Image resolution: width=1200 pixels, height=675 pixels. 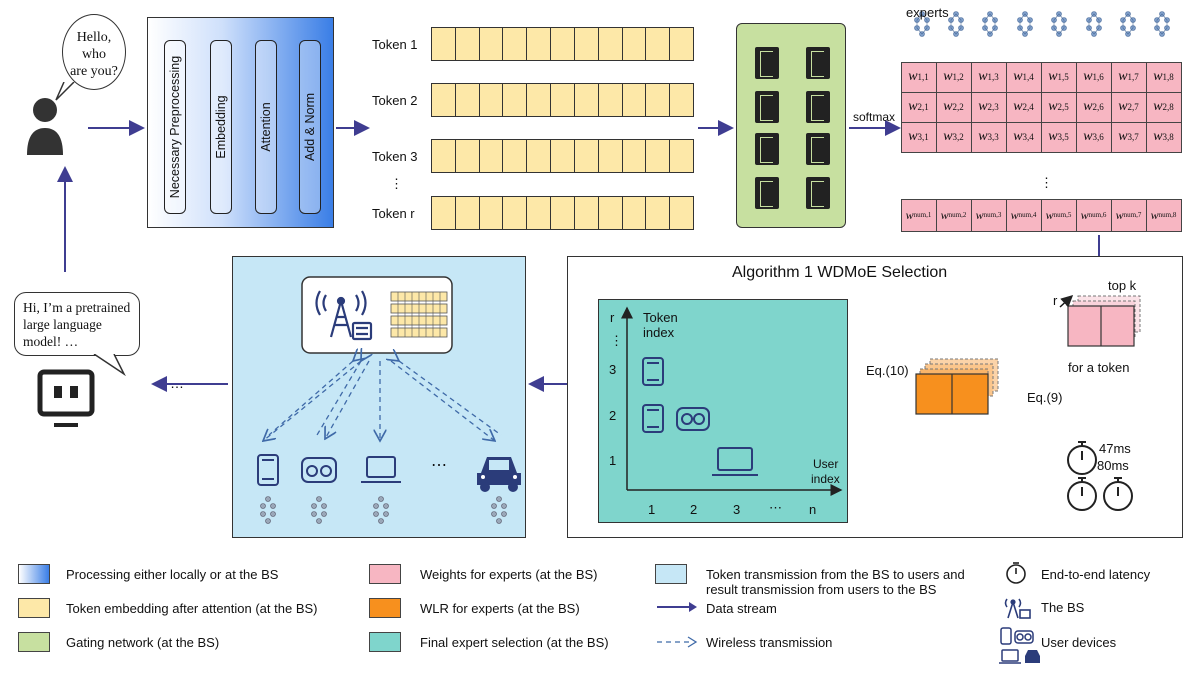 What do you see at coordinates (613, 415) in the screenshot?
I see `y-tick: 2` at bounding box center [613, 415].